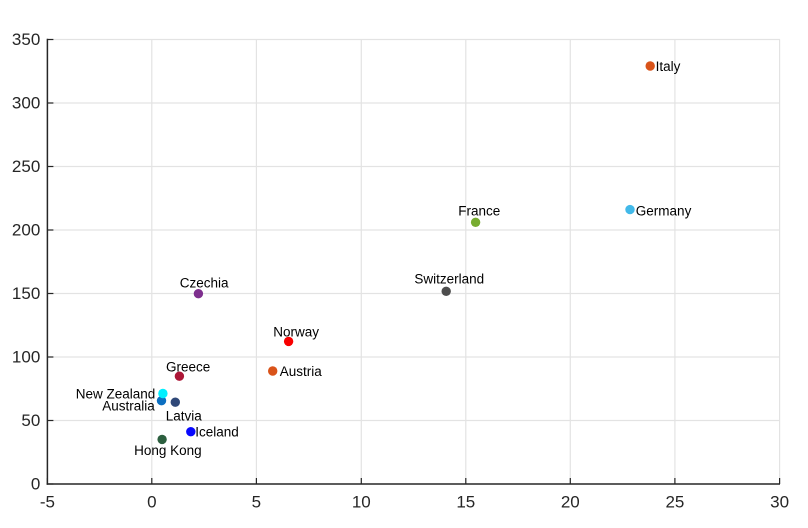 This screenshot has height=528, width=808. I want to click on svg-text: 150, so click(26, 293).